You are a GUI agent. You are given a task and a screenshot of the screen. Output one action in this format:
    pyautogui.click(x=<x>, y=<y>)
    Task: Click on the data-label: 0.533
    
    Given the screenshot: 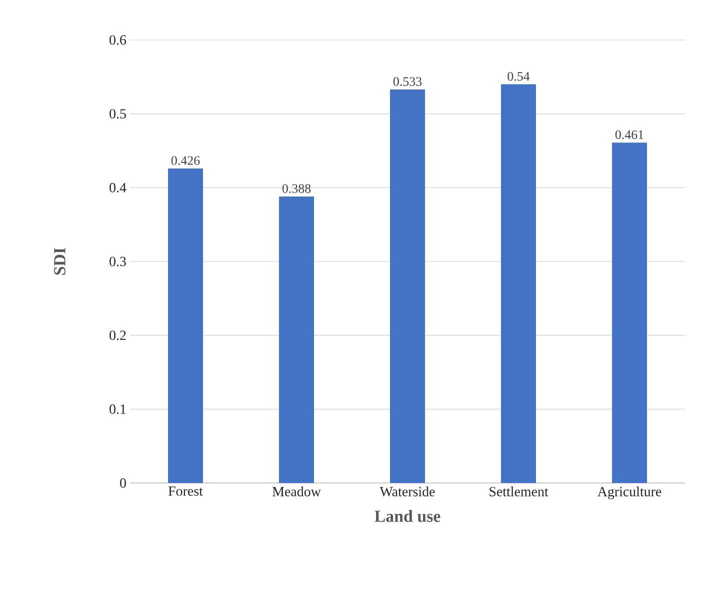 What is the action you would take?
    pyautogui.click(x=407, y=81)
    